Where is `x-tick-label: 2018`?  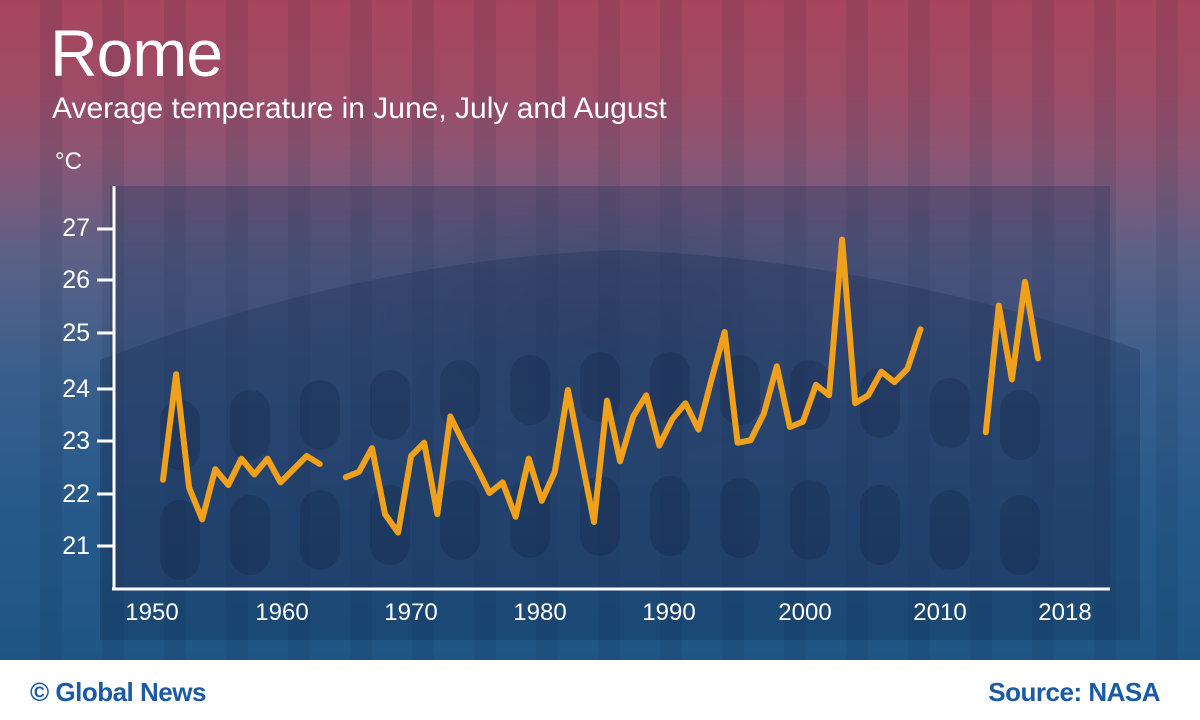 x-tick-label: 2018 is located at coordinates (1065, 612).